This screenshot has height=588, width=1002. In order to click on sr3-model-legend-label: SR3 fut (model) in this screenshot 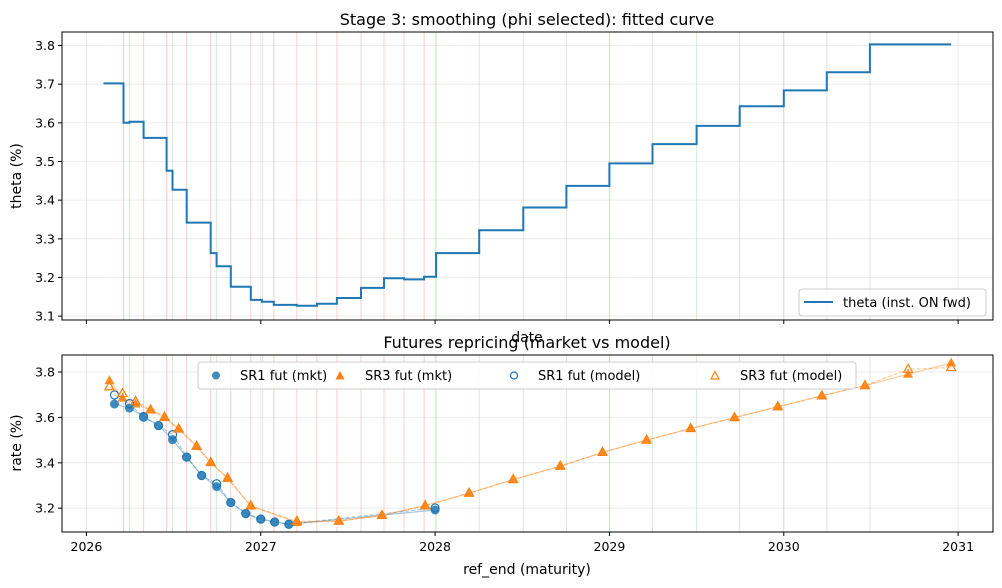, I will do `click(791, 376)`.